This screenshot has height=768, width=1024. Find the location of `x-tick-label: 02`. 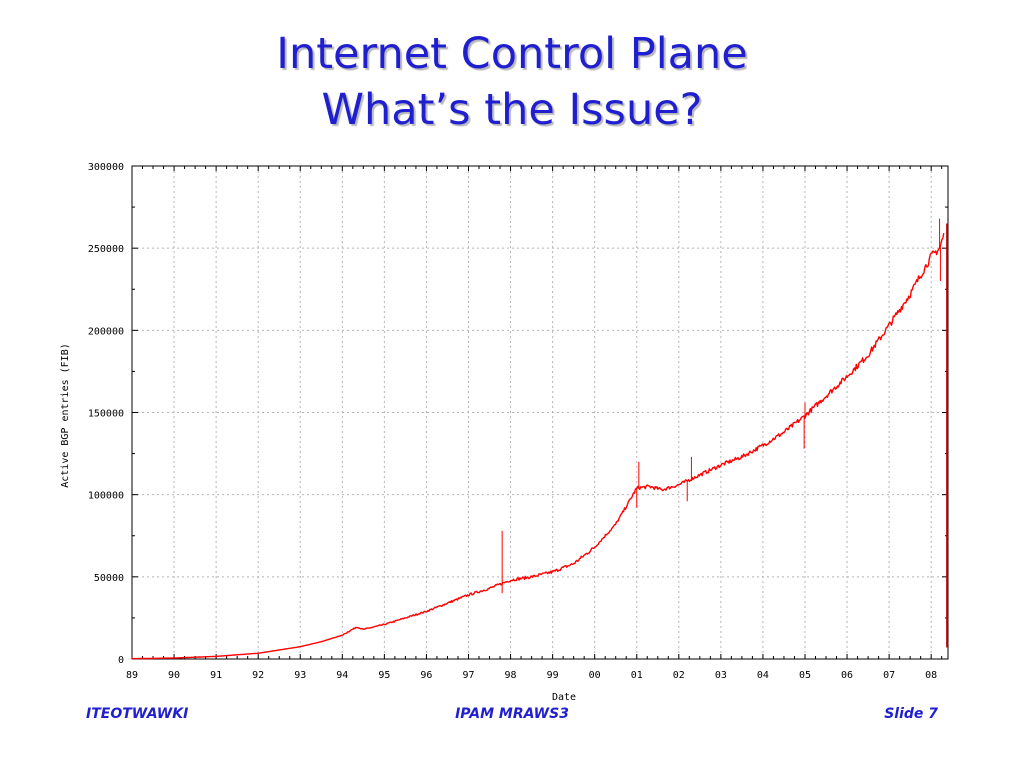

x-tick-label: 02 is located at coordinates (679, 675).